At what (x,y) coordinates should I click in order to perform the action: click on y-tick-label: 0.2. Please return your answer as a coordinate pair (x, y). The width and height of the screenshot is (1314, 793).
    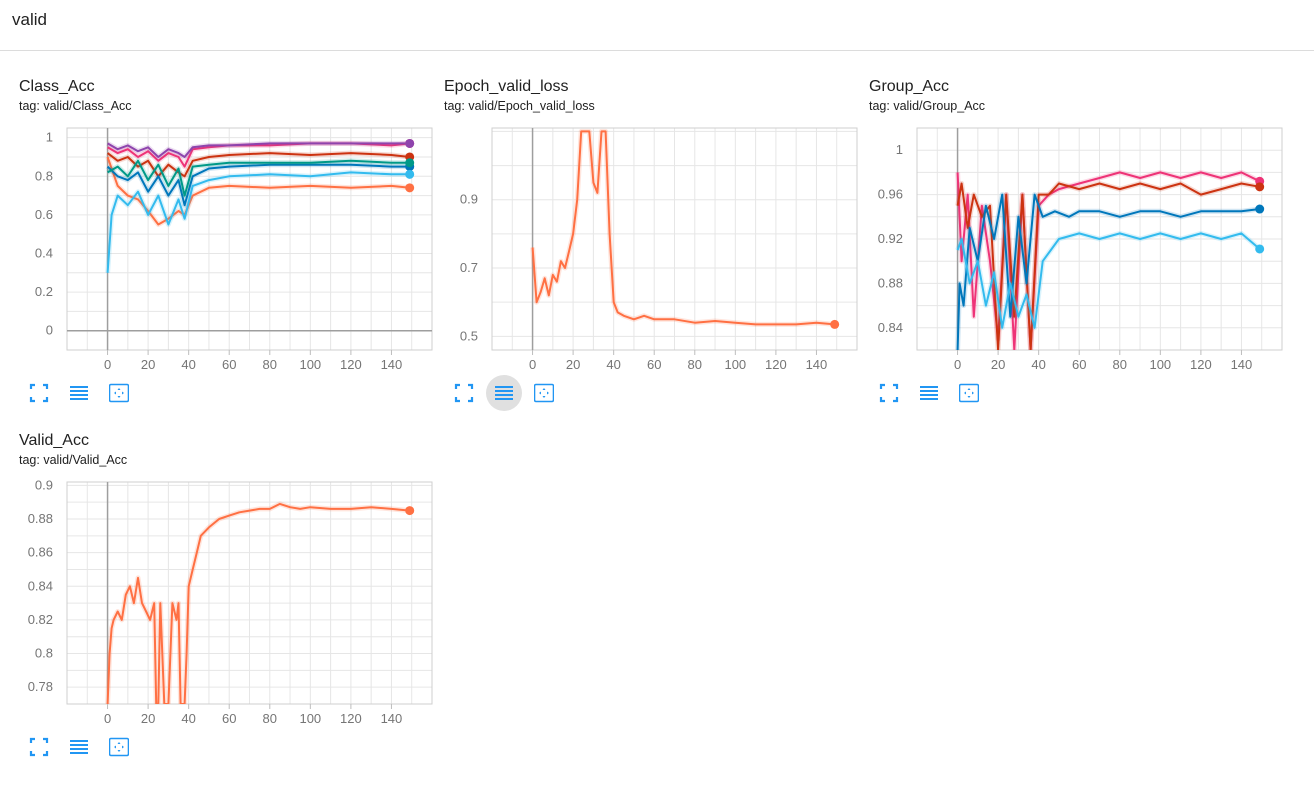
    Looking at the image, I should click on (44, 291).